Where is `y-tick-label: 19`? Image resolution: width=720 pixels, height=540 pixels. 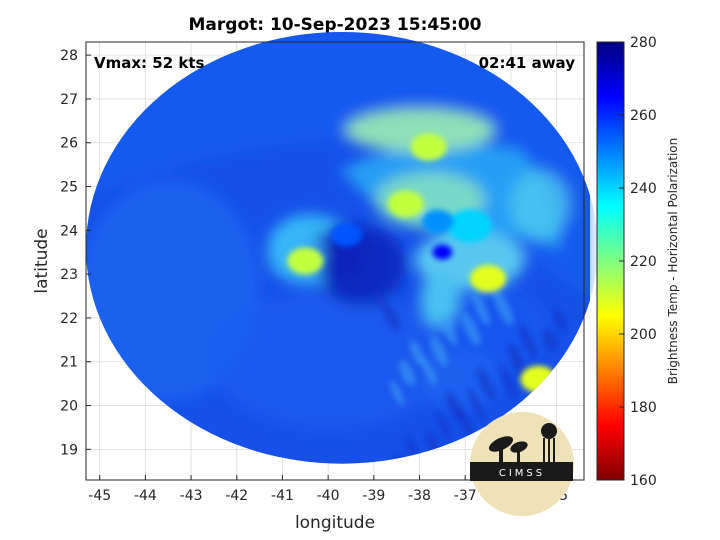
y-tick-label: 19 is located at coordinates (69, 450).